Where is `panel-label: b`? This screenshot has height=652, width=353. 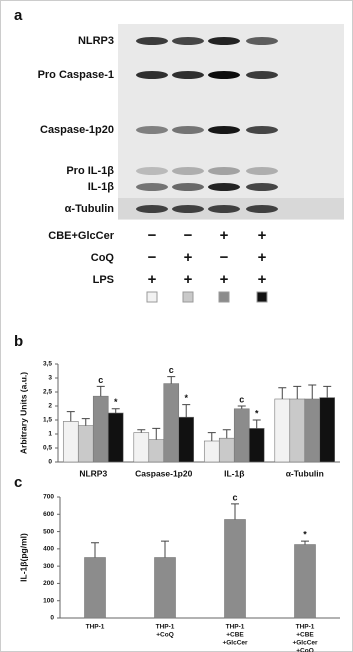 panel-label: b is located at coordinates (18, 341).